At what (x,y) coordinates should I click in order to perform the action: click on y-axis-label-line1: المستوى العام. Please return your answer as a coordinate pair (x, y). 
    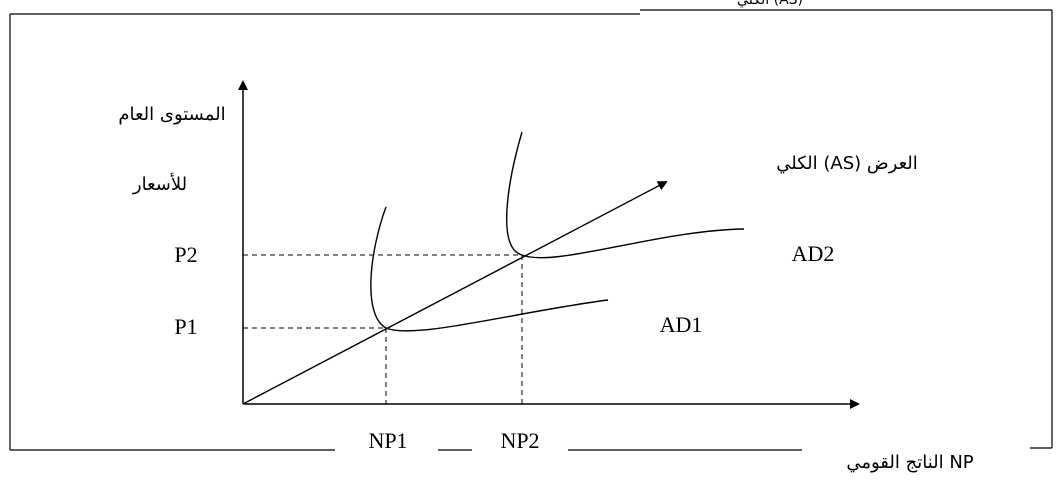
    Looking at the image, I should click on (171, 114).